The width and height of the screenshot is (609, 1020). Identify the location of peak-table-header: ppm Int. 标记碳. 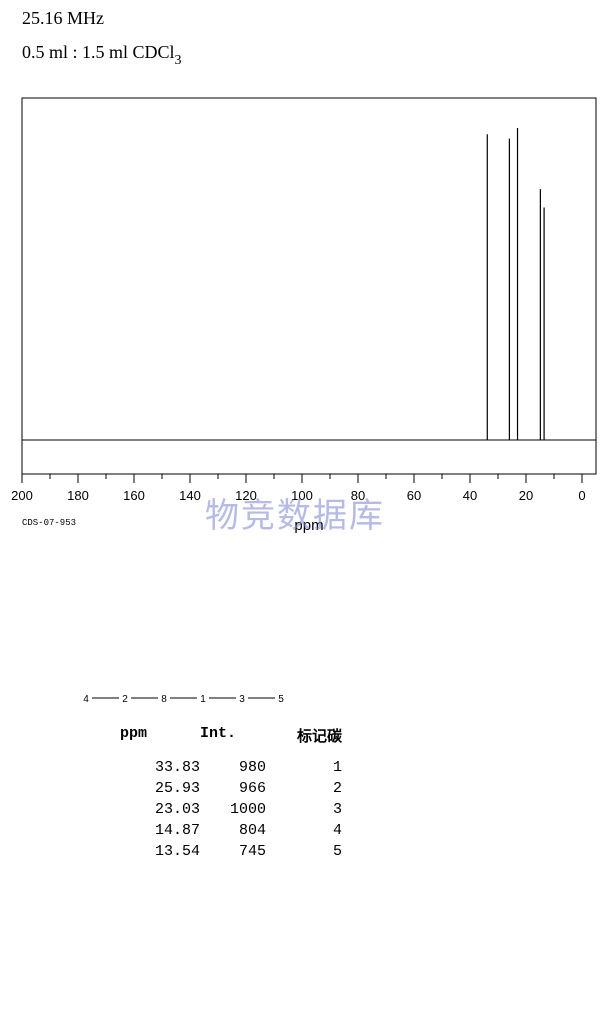
(231, 741).